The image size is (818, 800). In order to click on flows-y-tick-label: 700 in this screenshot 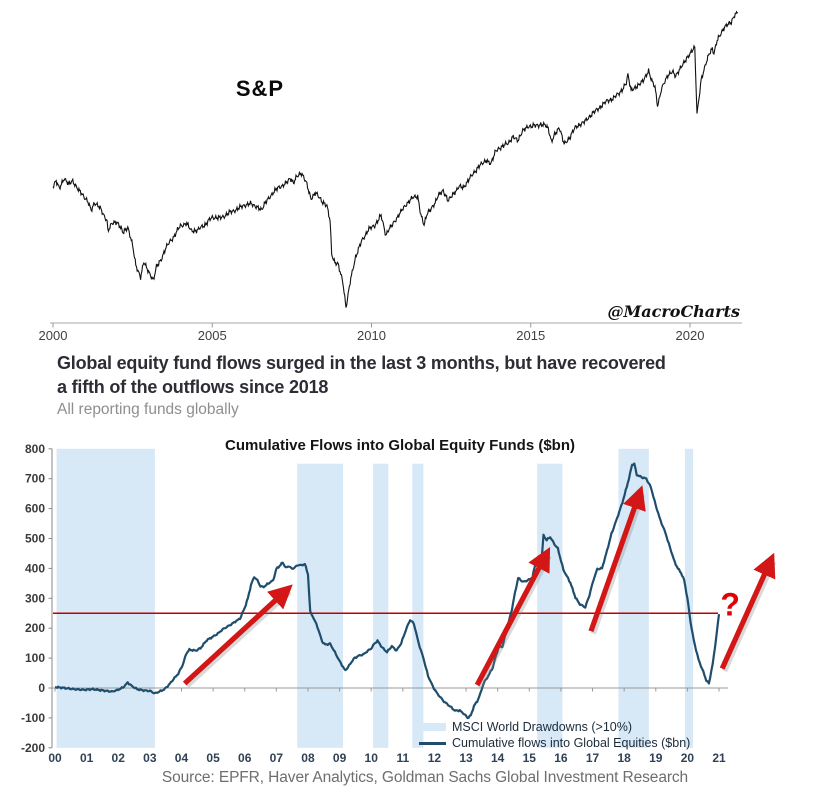, I will do `click(35, 479)`.